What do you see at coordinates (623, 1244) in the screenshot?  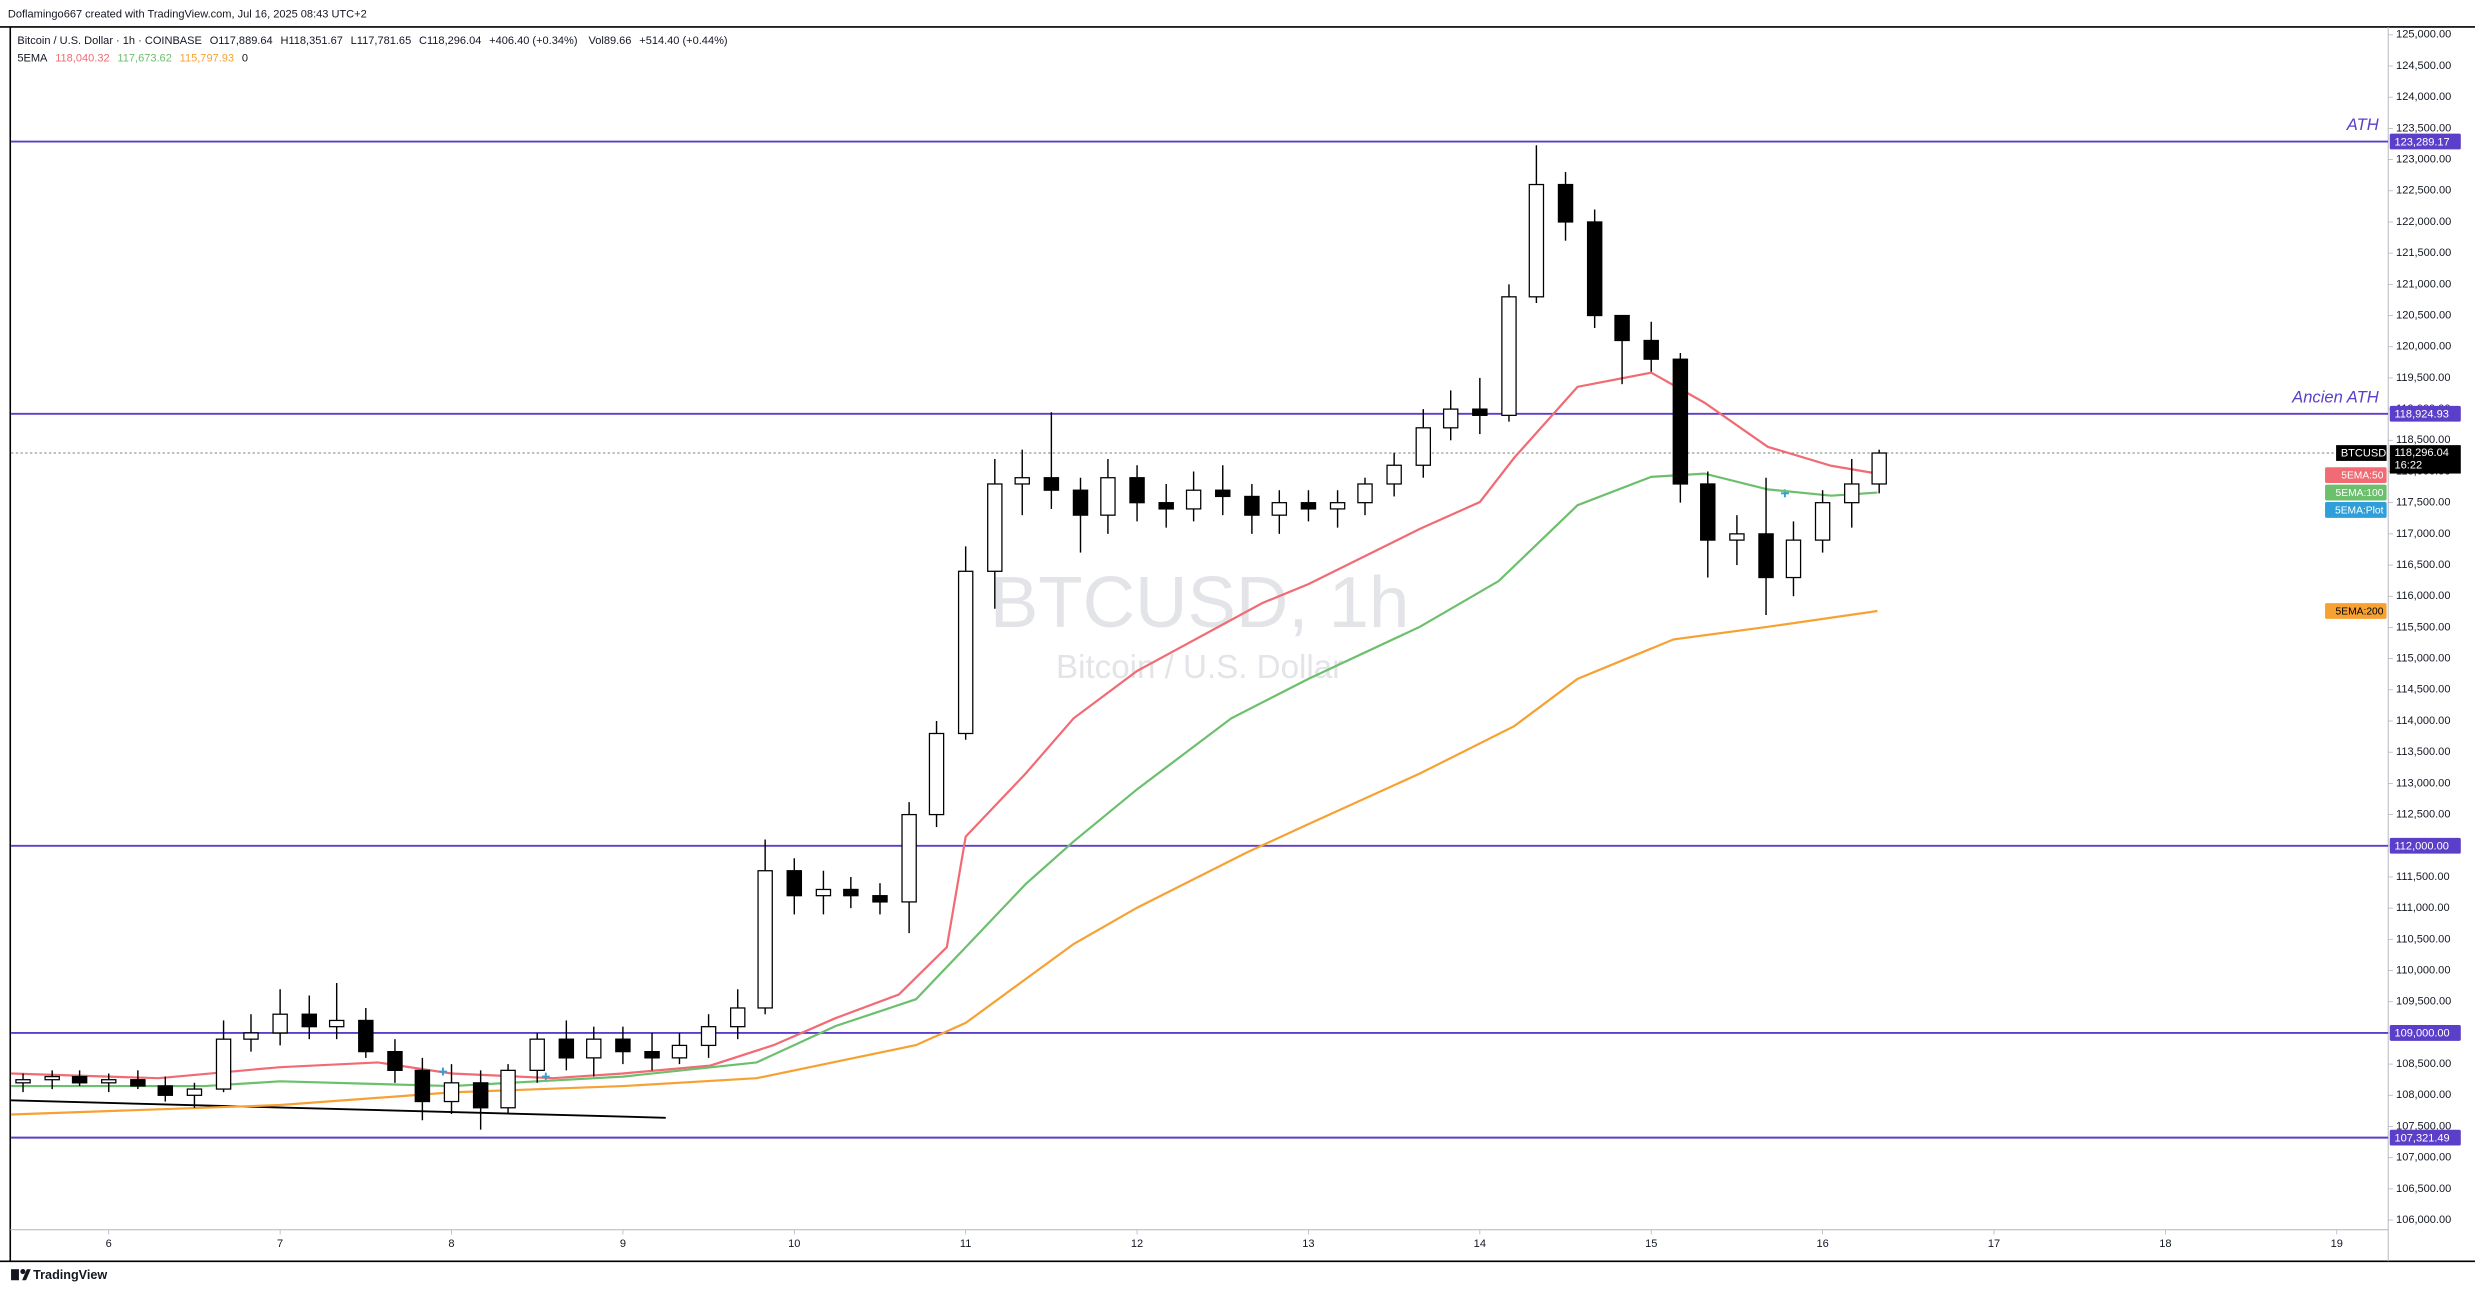 I see `x-tick-label: 9` at bounding box center [623, 1244].